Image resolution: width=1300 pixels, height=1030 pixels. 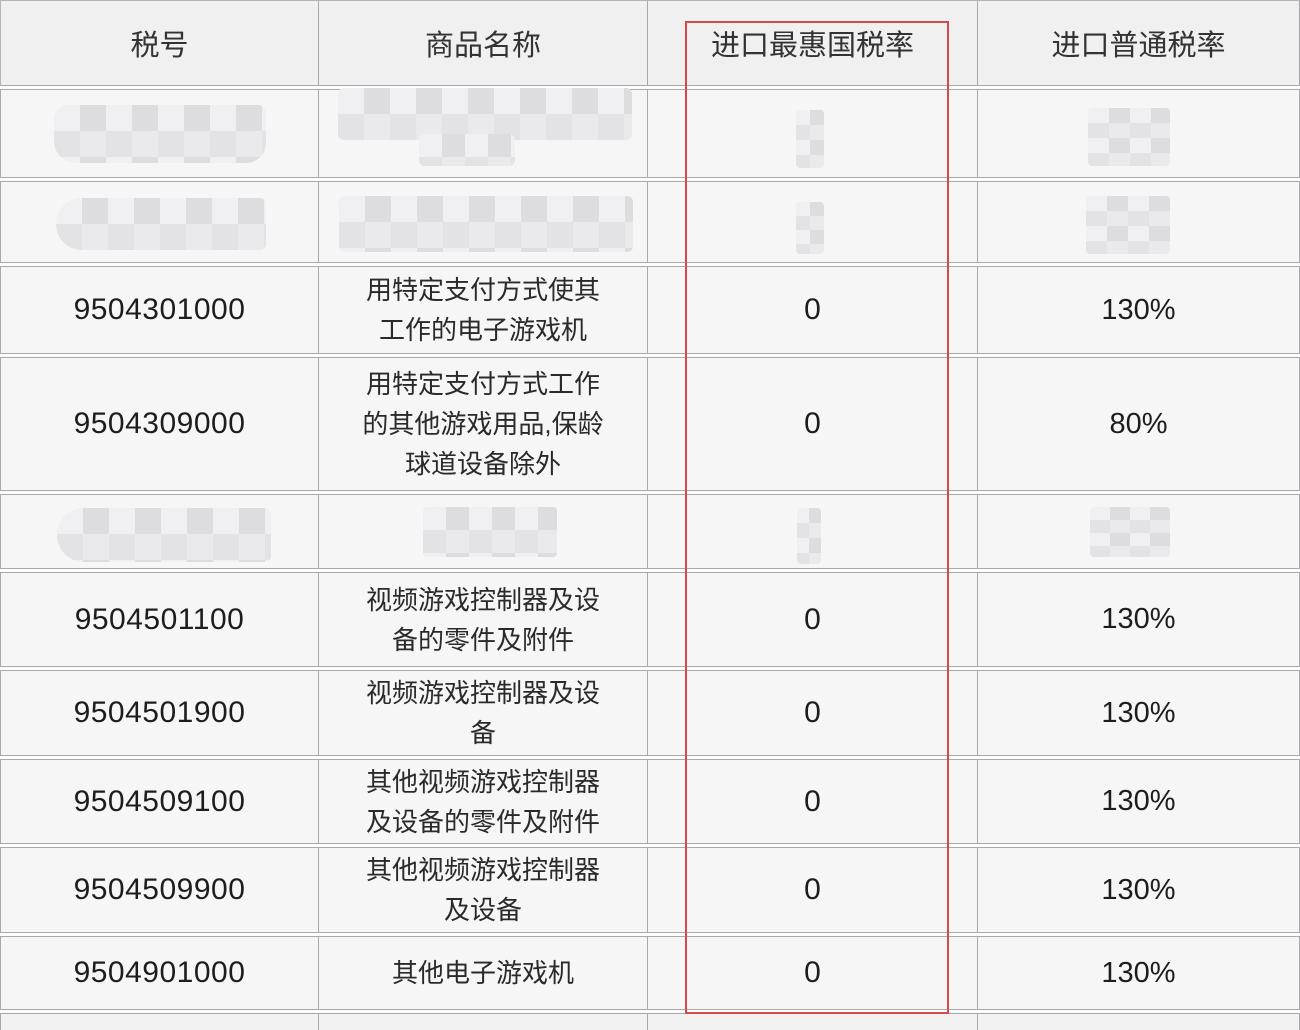 I want to click on tax-code-cell: 9504501100, so click(x=159, y=619).